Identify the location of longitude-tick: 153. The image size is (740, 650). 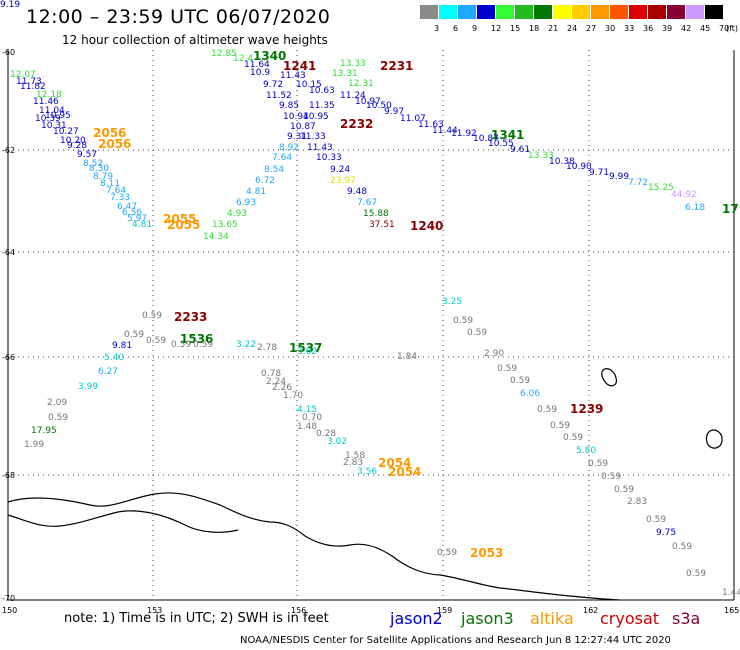
(154, 610).